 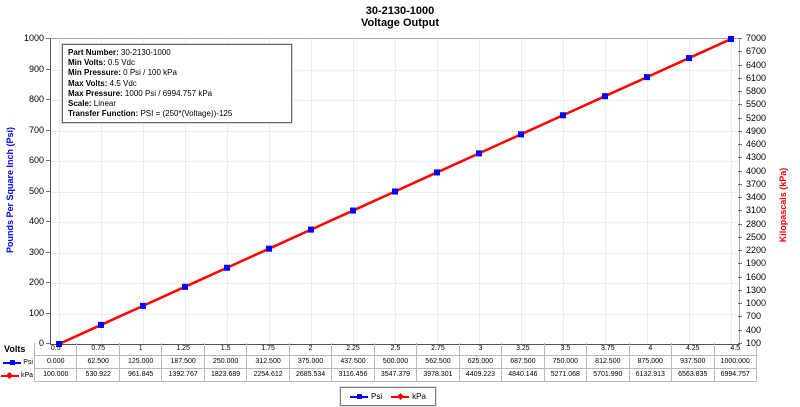 I want to click on left-axis-tick-label: 800, so click(x=36, y=99).